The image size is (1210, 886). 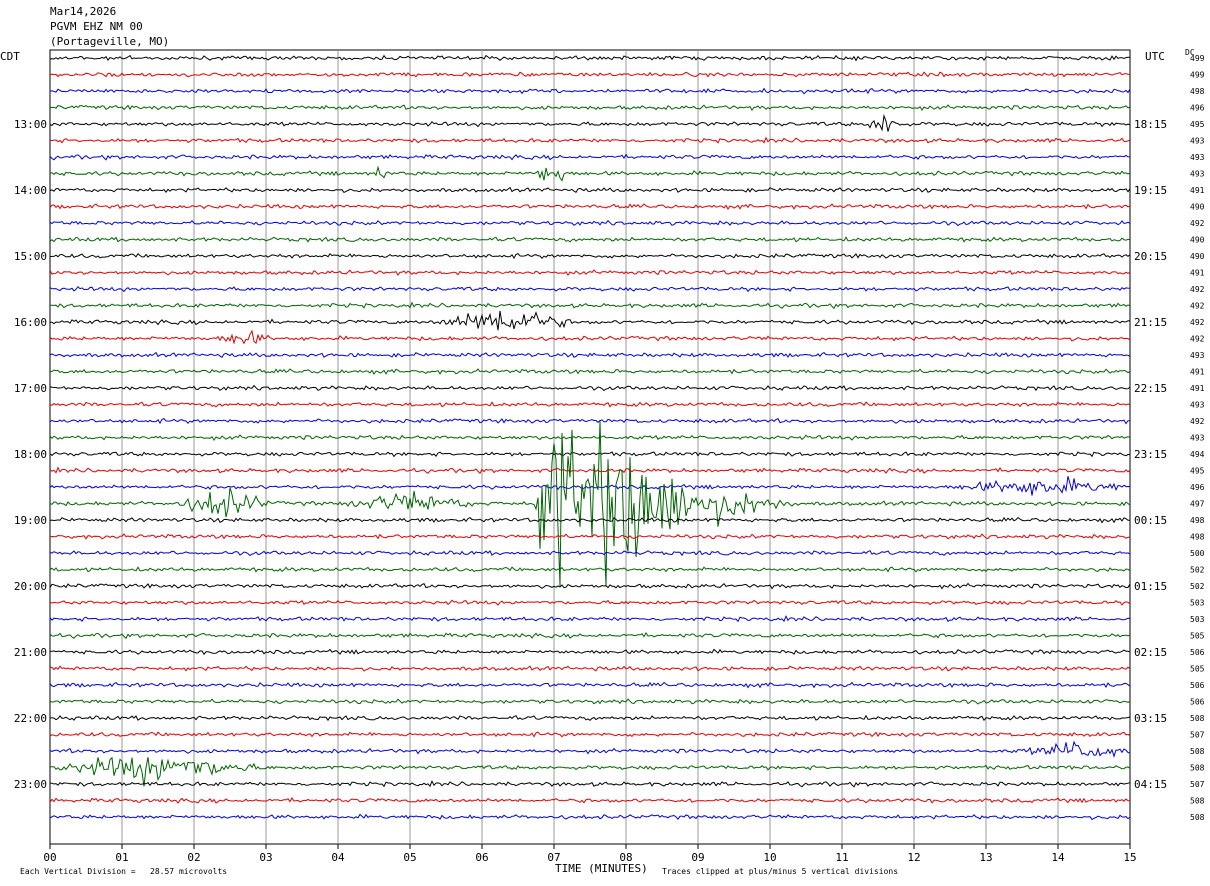 I want to click on right-hour-label: 04:15, so click(x=1150, y=784).